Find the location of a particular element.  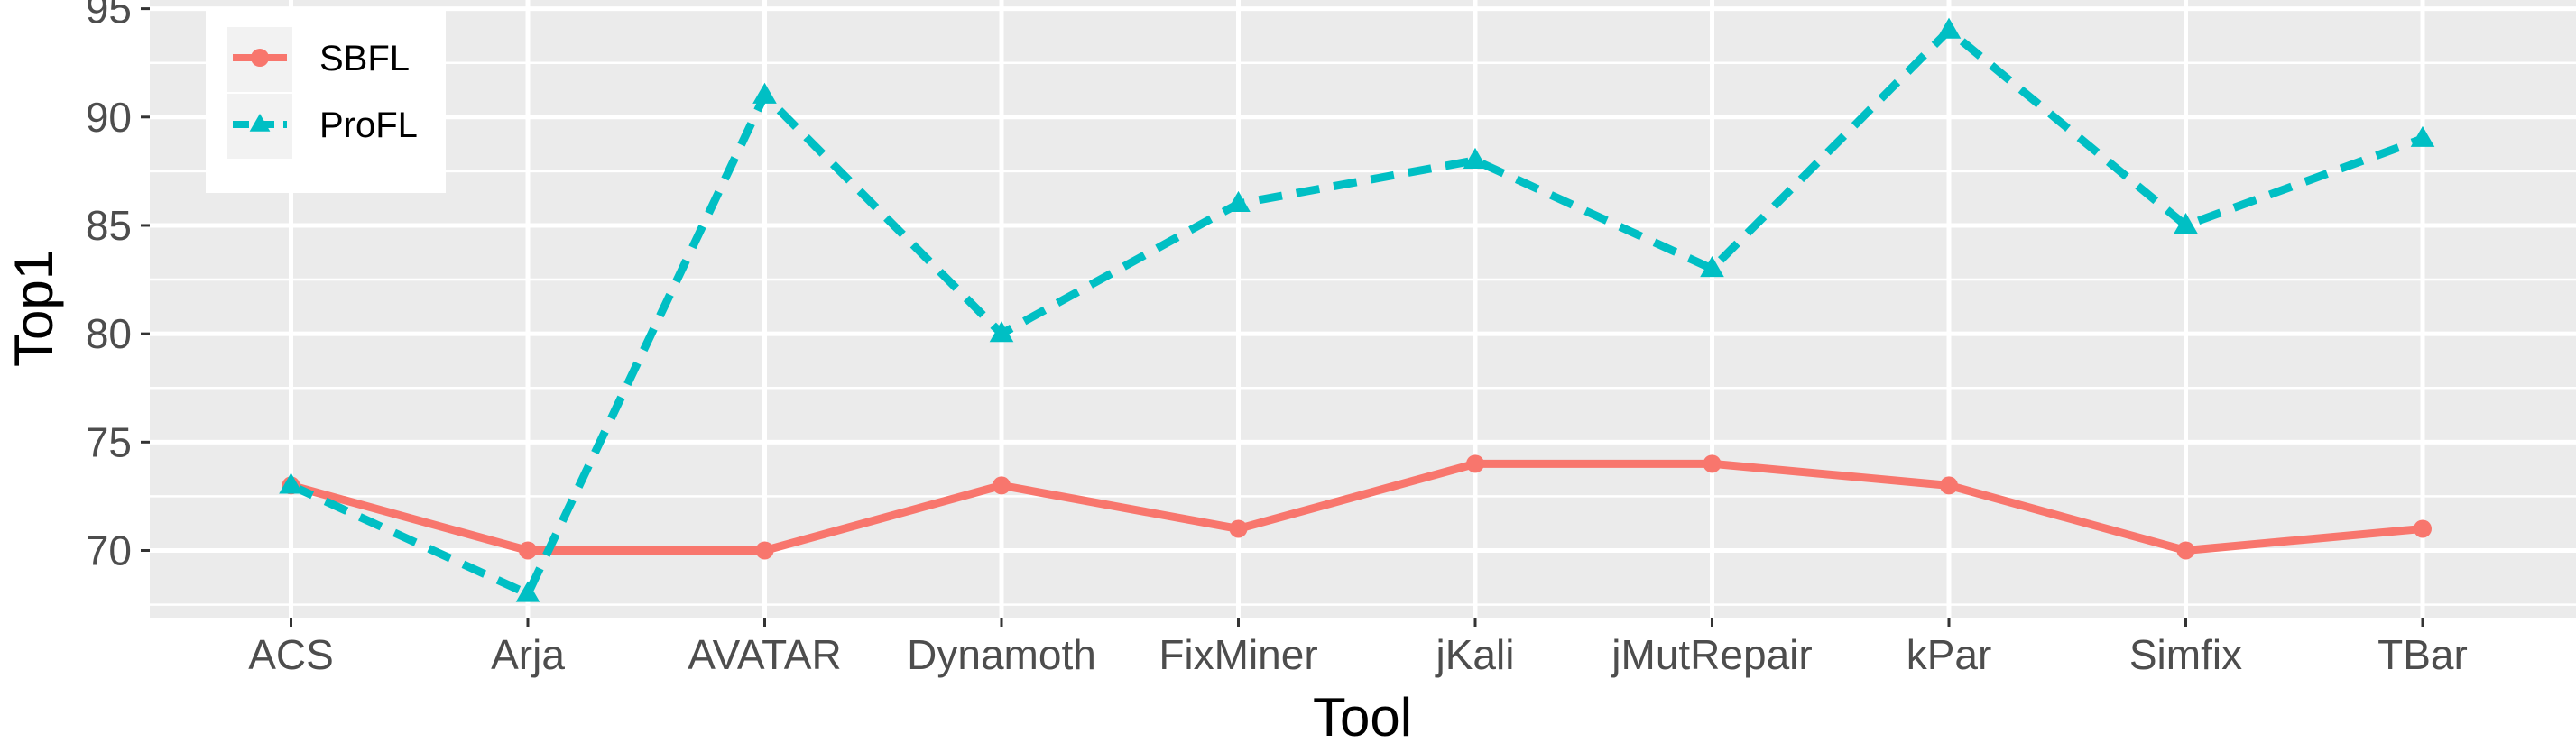

y-tick-label: 90 is located at coordinates (109, 117).